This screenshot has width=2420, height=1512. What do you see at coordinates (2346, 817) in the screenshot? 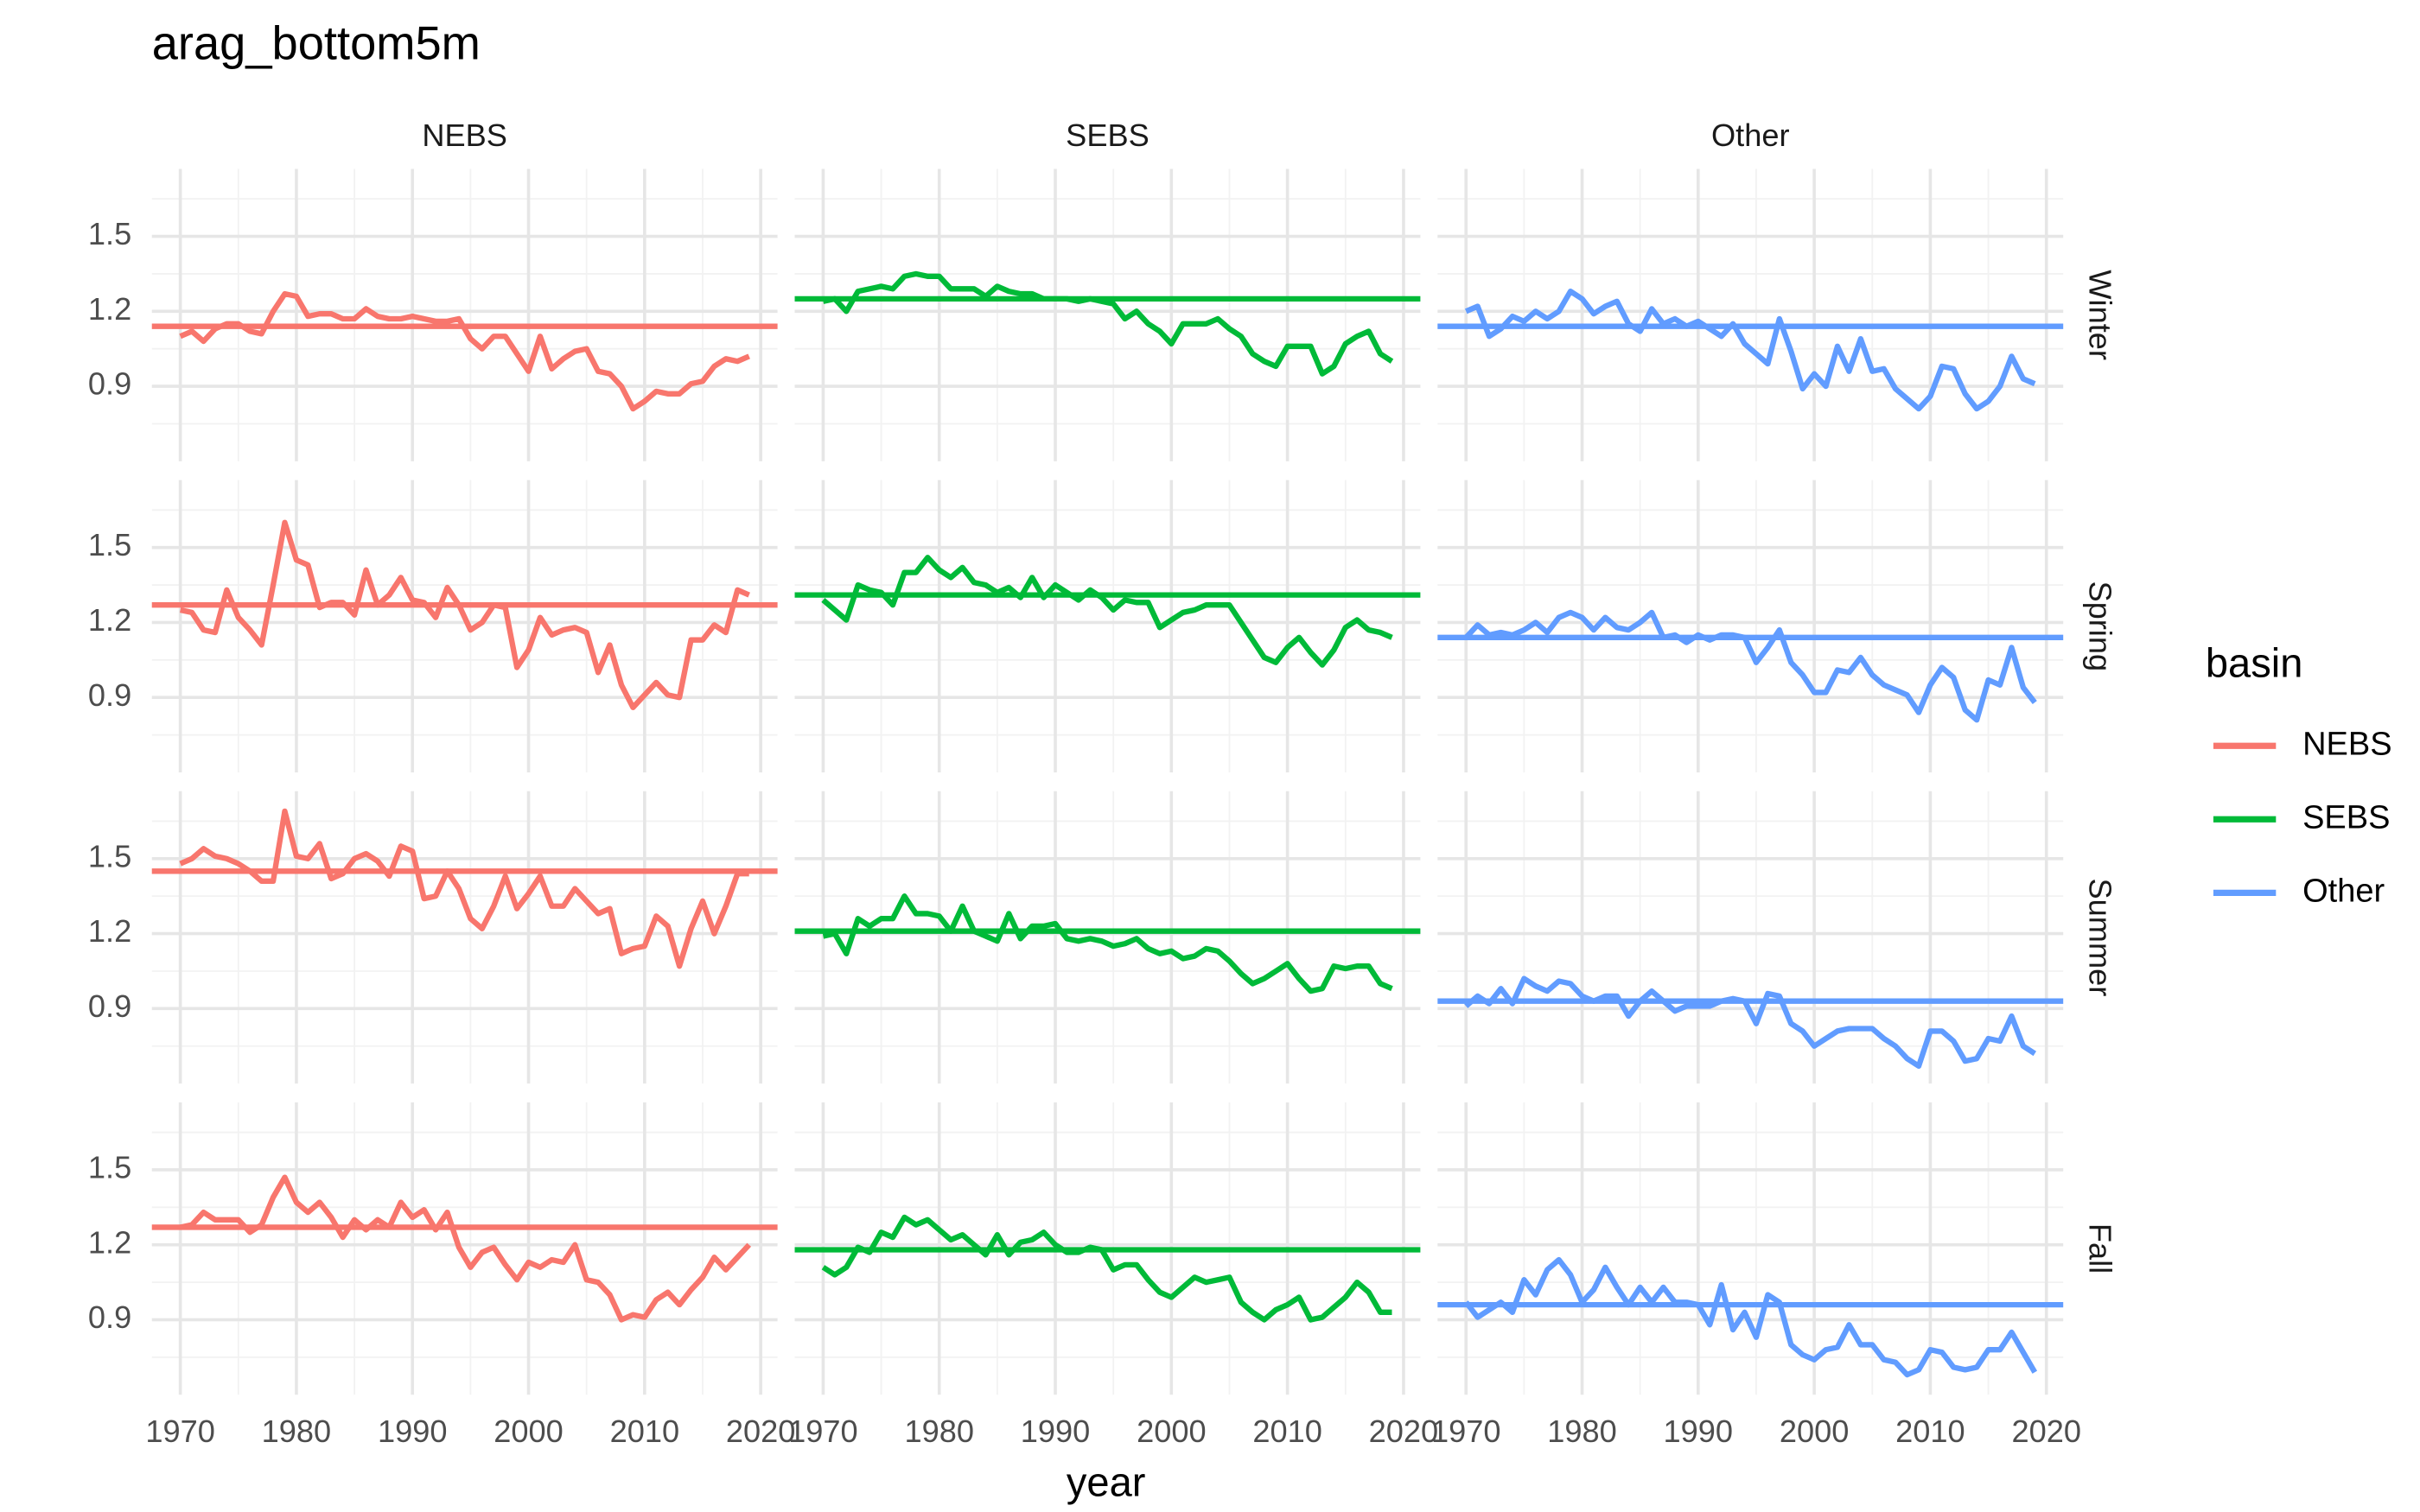
I see `legend-label: SEBS` at bounding box center [2346, 817].